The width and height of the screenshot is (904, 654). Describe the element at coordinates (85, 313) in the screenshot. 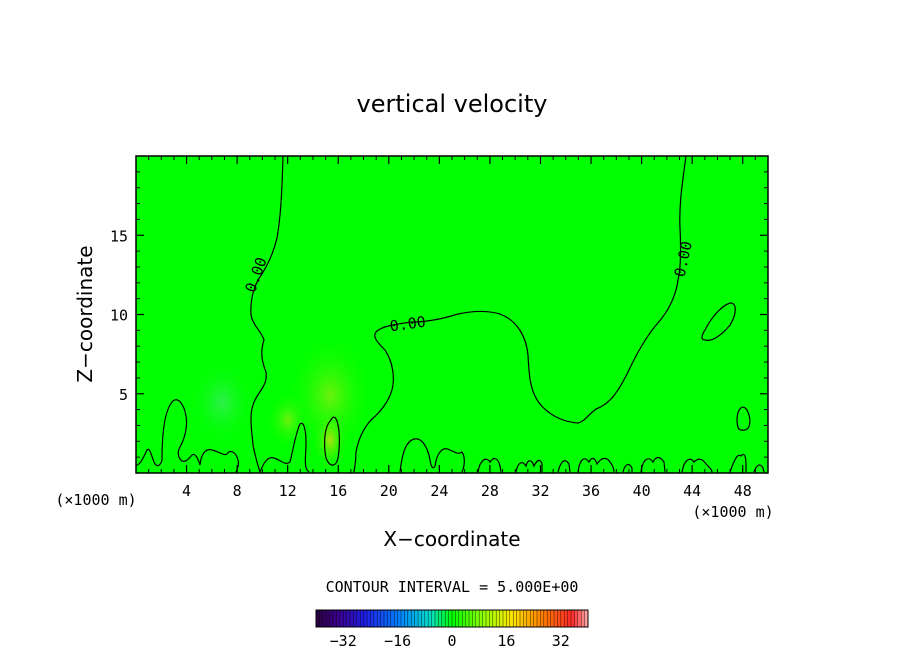

I see `y-axis-label: Z−coordinate` at that location.